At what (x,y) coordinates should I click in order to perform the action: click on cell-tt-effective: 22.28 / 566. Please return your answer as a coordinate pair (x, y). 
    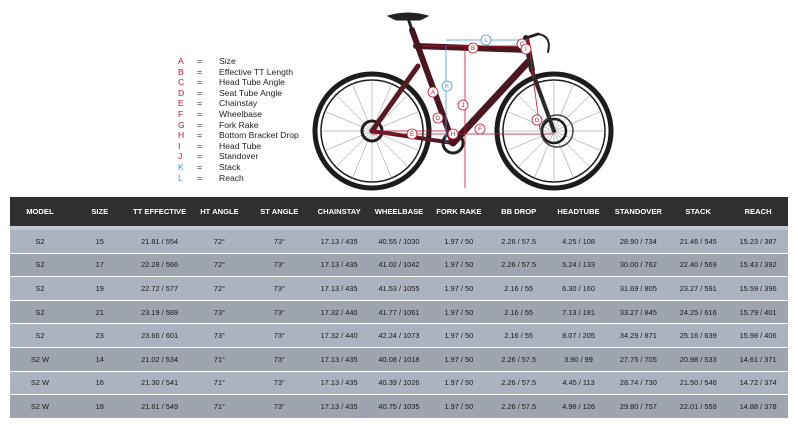
    Looking at the image, I should click on (159, 264).